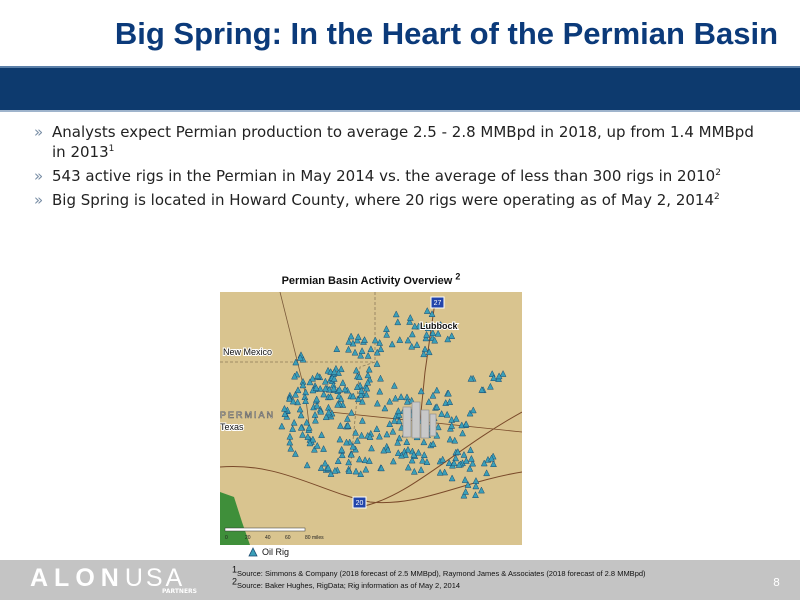 The image size is (800, 600). What do you see at coordinates (392, 403) in the screenshot?
I see `rig-group` at bounding box center [392, 403].